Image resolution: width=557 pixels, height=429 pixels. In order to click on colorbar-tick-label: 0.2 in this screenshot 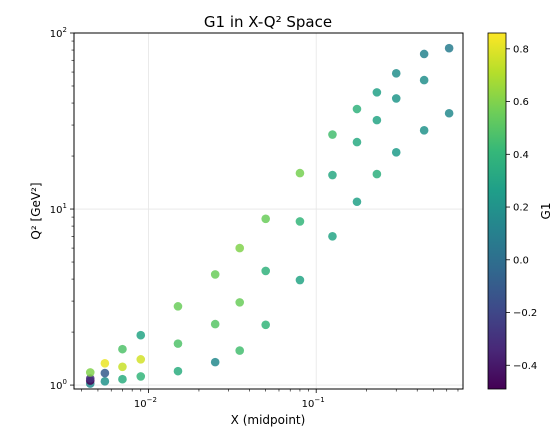, I will do `click(521, 208)`.